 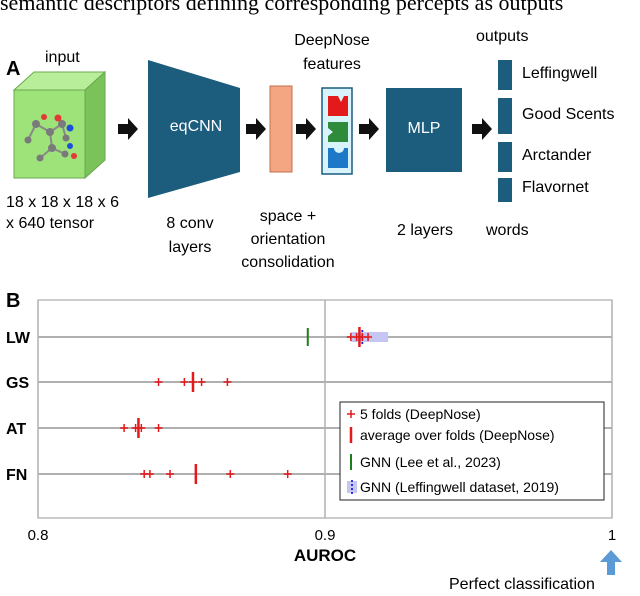 I want to click on output-box-arctander, so click(x=505, y=157).